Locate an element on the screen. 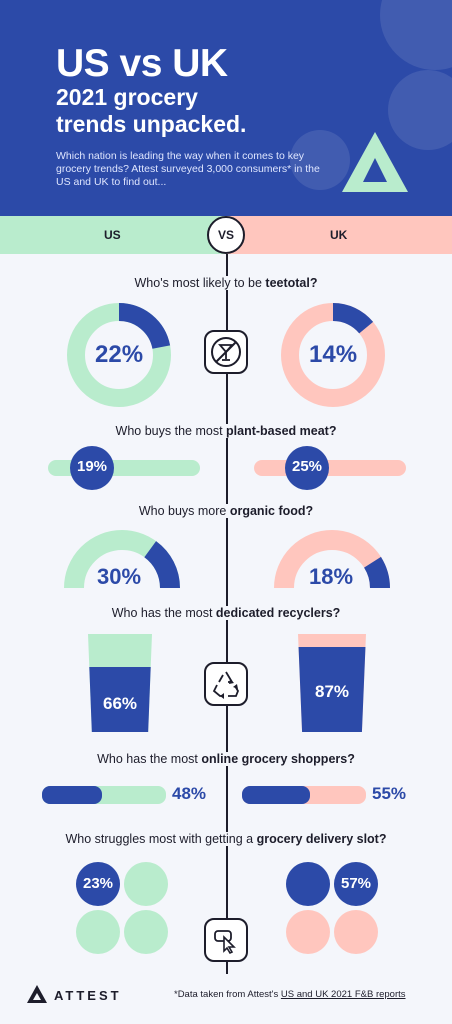 The height and width of the screenshot is (1024, 452). question-emphasis: organic food? is located at coordinates (271, 511).